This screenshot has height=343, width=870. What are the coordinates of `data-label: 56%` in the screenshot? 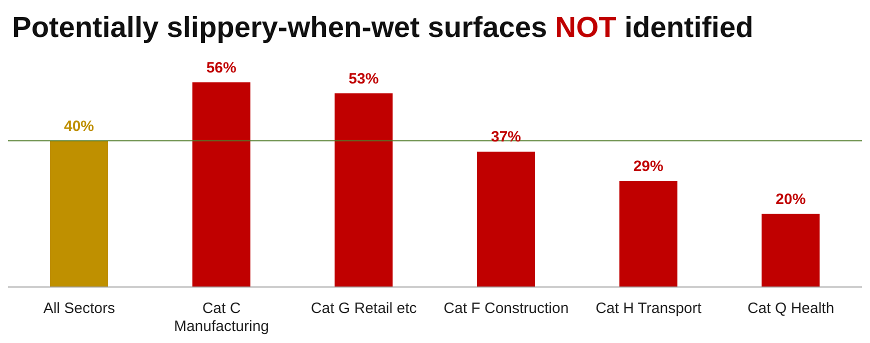 It's located at (221, 67).